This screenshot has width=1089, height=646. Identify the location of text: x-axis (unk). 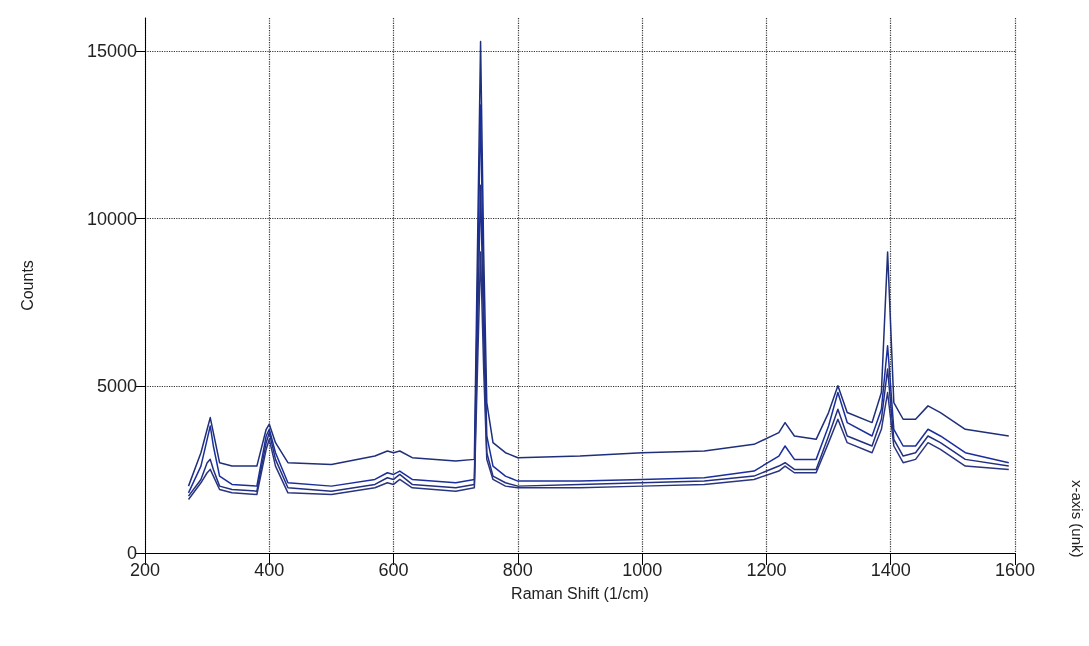
(1077, 519).